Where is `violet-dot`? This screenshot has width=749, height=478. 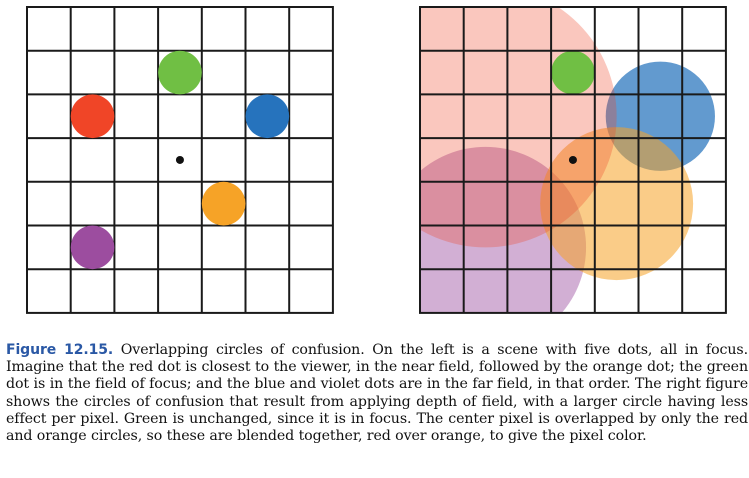
violet-dot is located at coordinates (92, 247).